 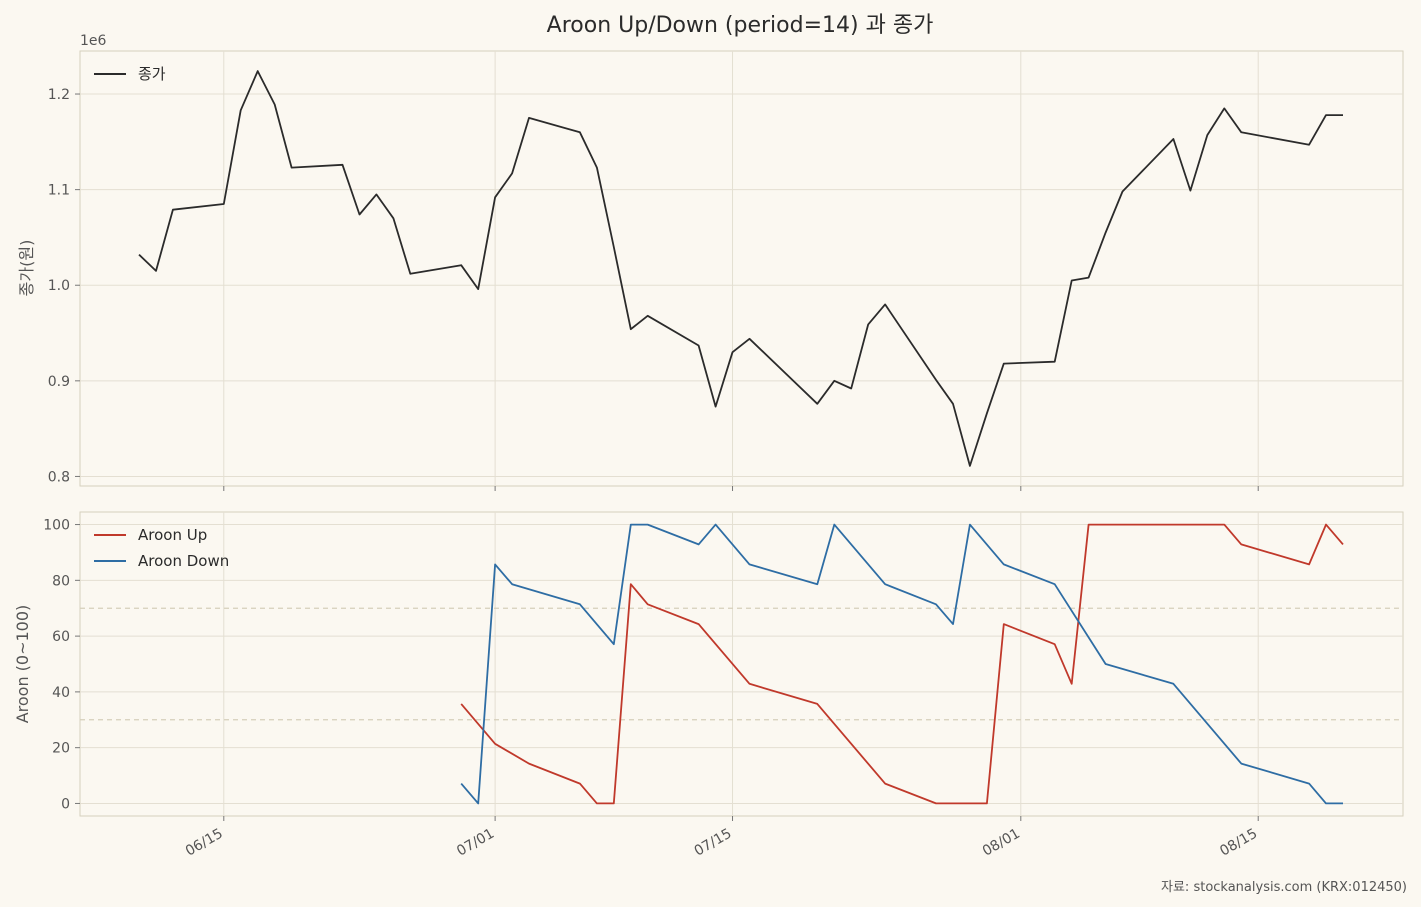 What do you see at coordinates (161, 548) in the screenshot?
I see `aroon-legend: Aroon Up Aroon Down` at bounding box center [161, 548].